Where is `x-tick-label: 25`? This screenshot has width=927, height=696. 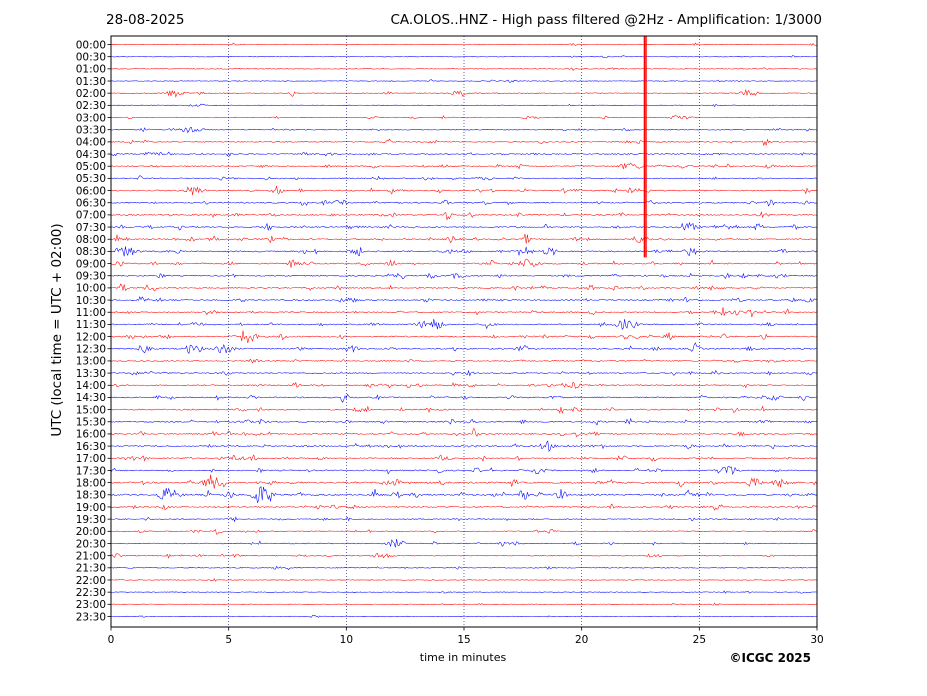 x-tick-label: 25 is located at coordinates (699, 640).